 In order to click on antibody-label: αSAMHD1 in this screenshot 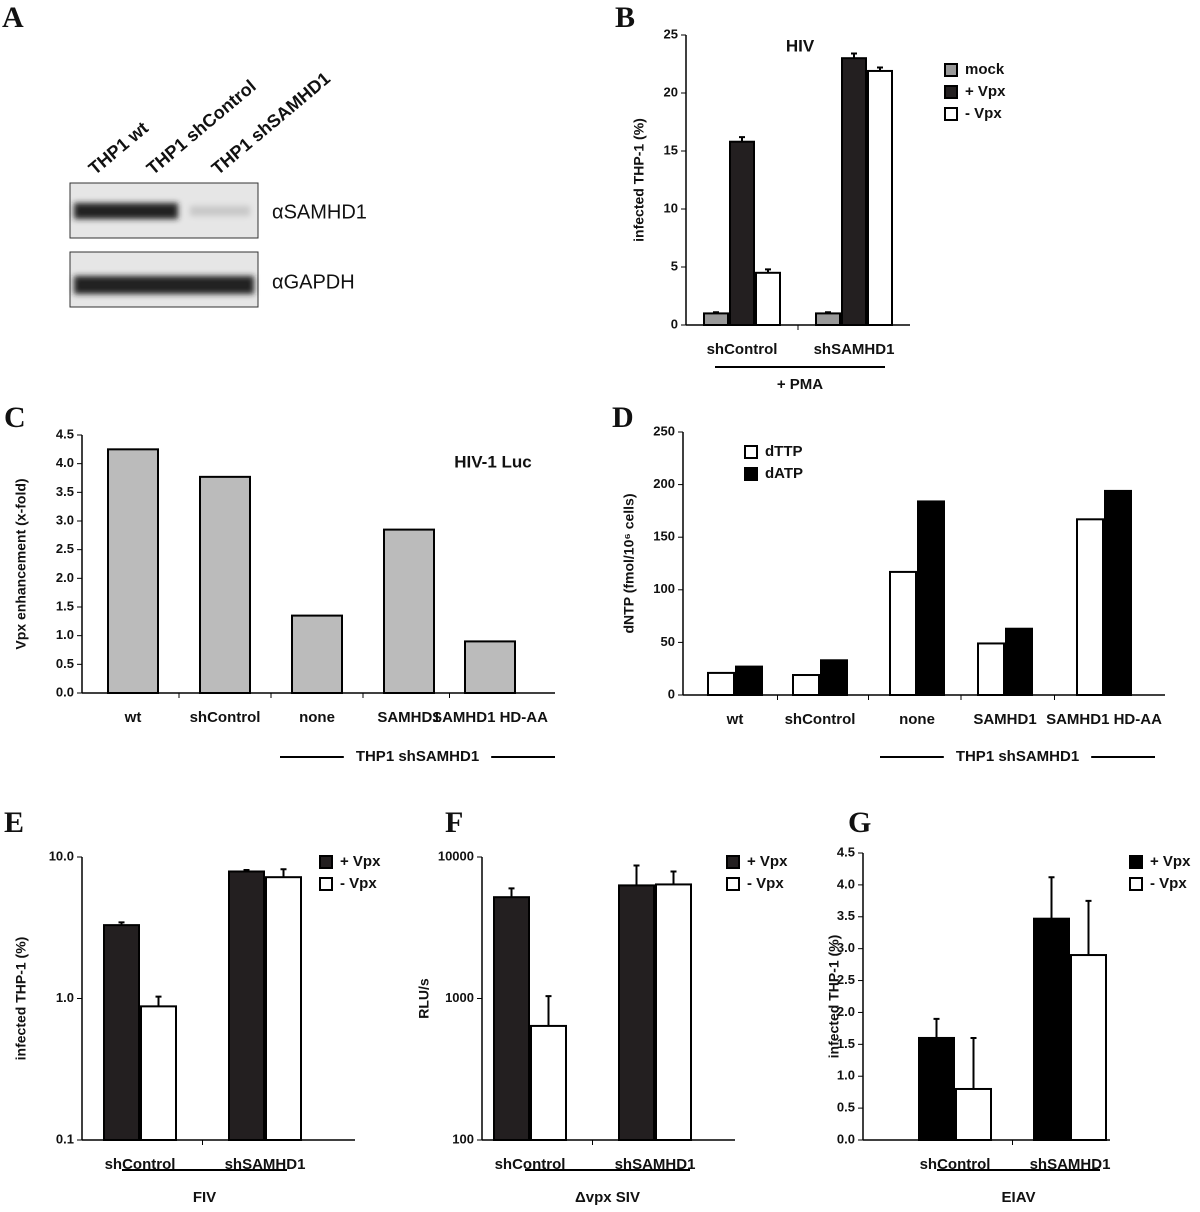, I will do `click(319, 212)`.